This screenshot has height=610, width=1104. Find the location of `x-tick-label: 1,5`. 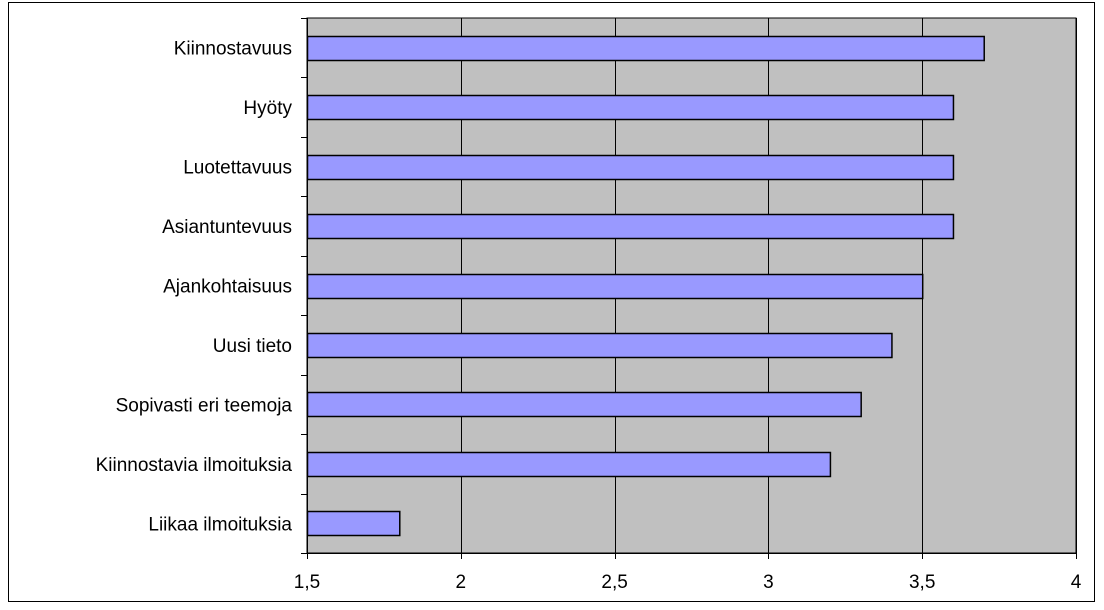

x-tick-label: 1,5 is located at coordinates (307, 582).